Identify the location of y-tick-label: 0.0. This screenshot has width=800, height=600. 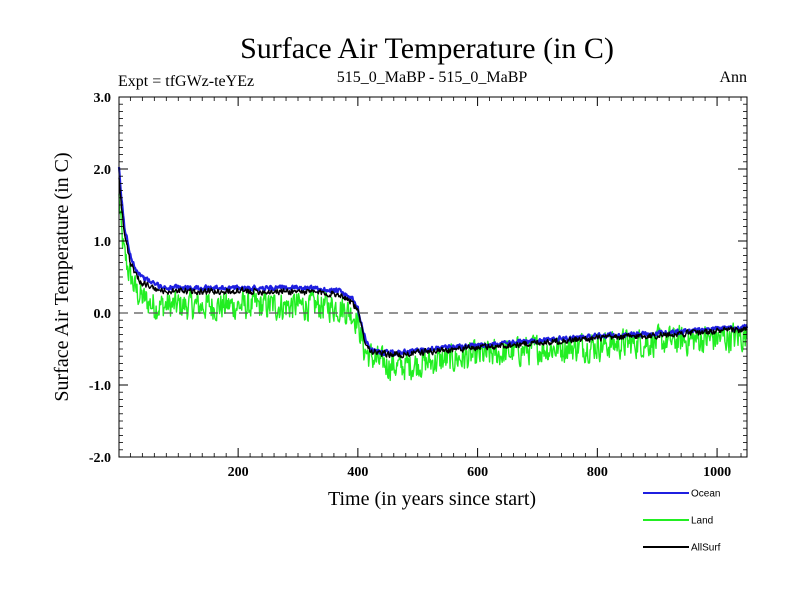
(103, 314).